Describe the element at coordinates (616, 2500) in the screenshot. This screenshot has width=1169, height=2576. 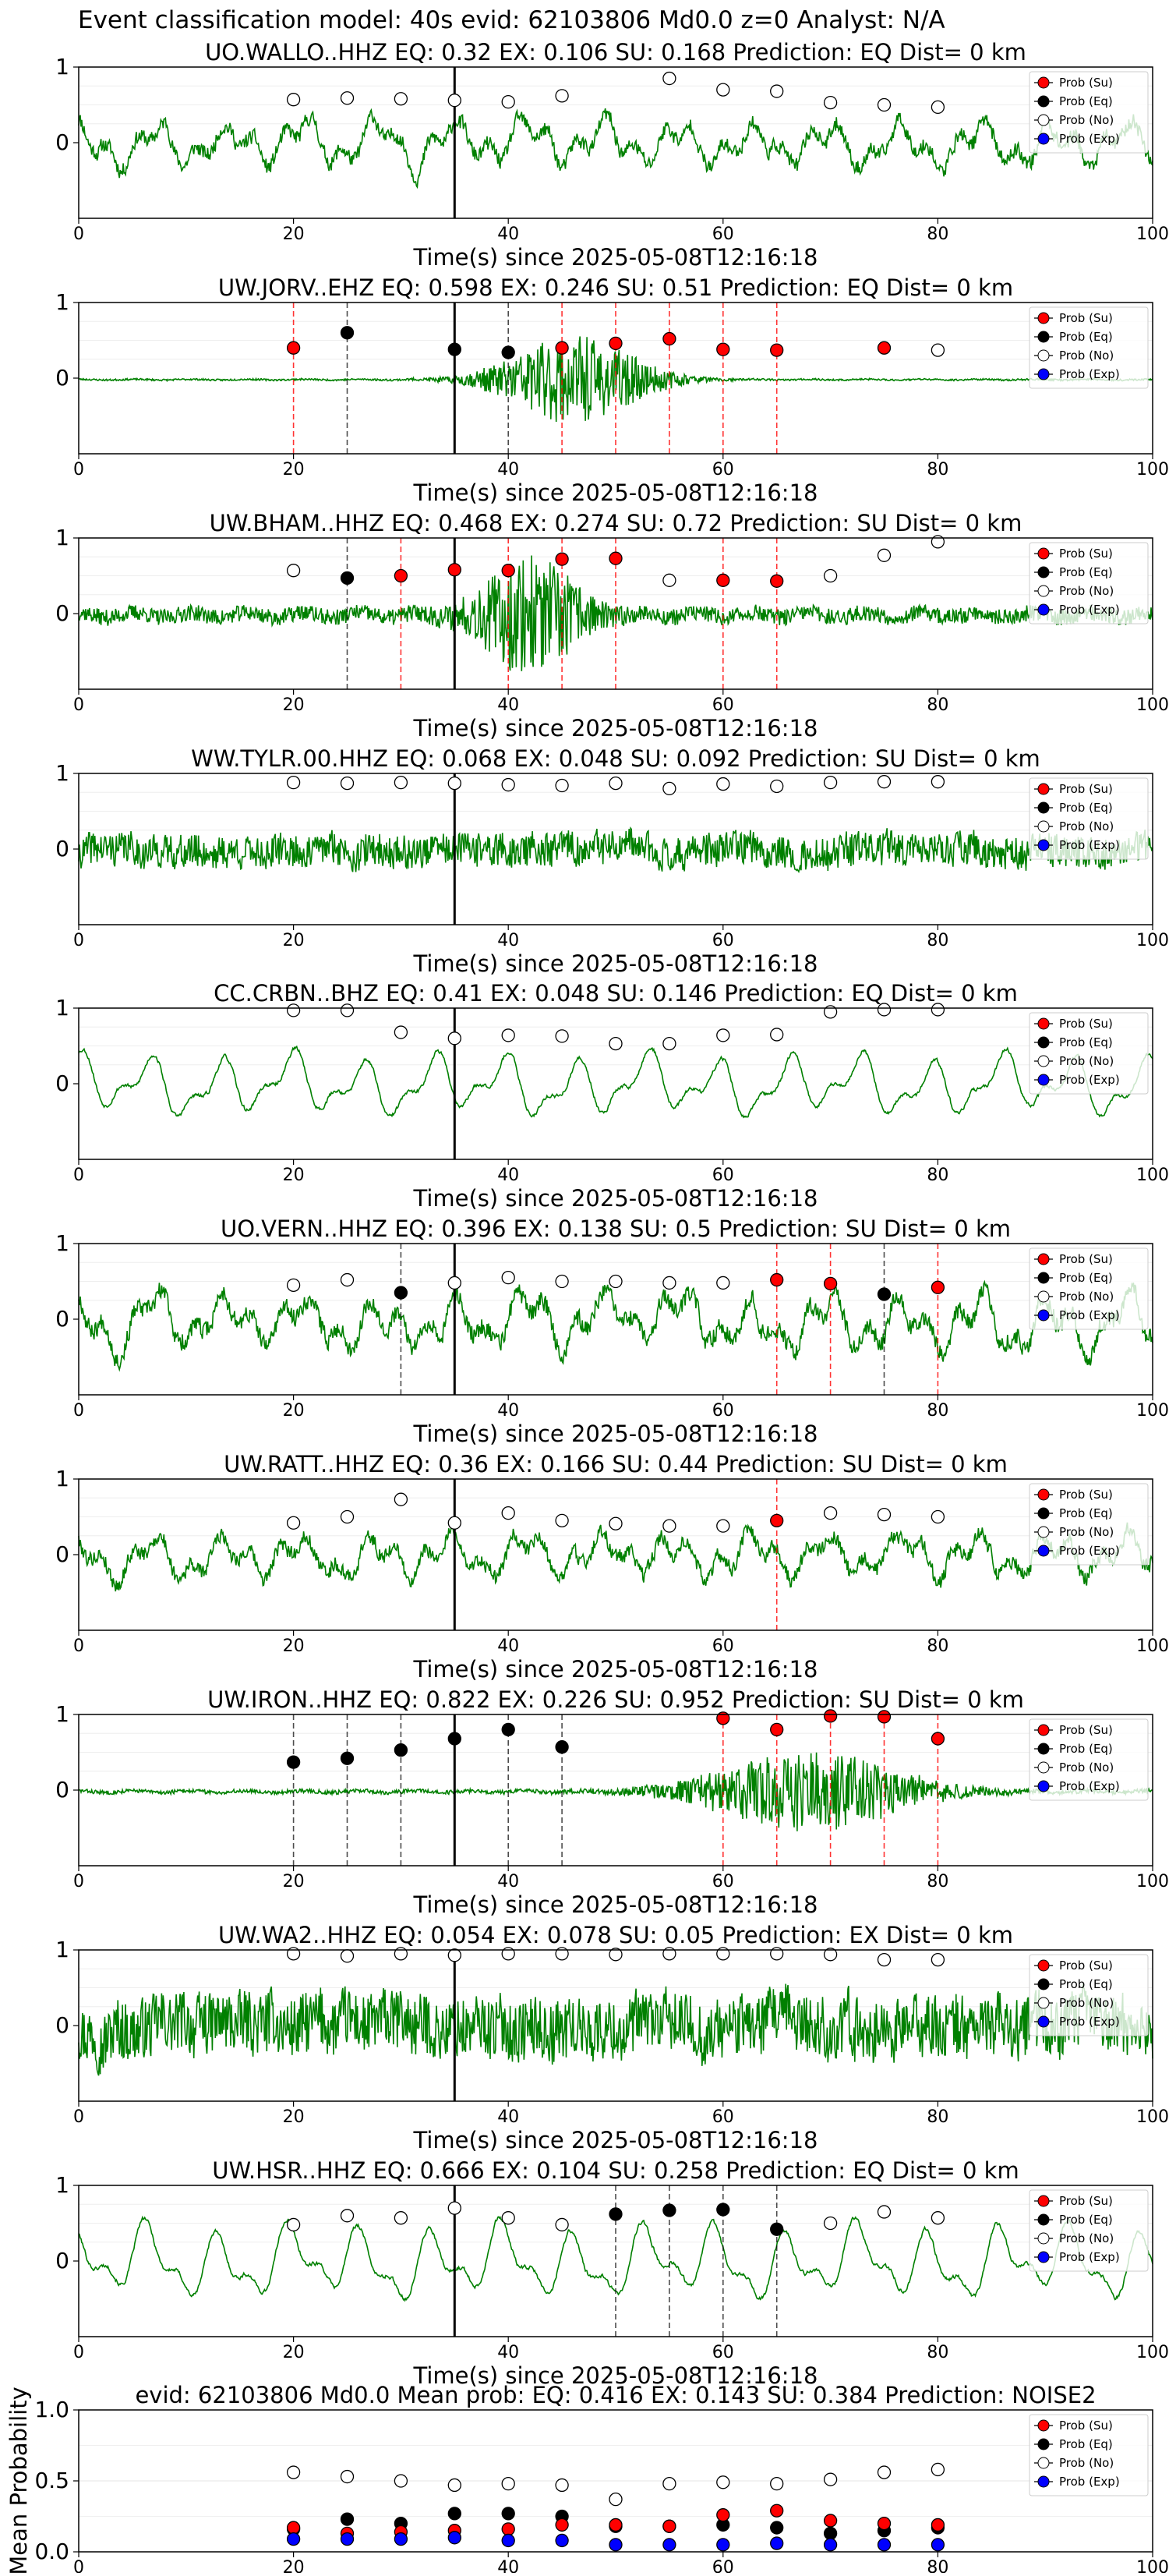
I see `mean-point-no` at that location.